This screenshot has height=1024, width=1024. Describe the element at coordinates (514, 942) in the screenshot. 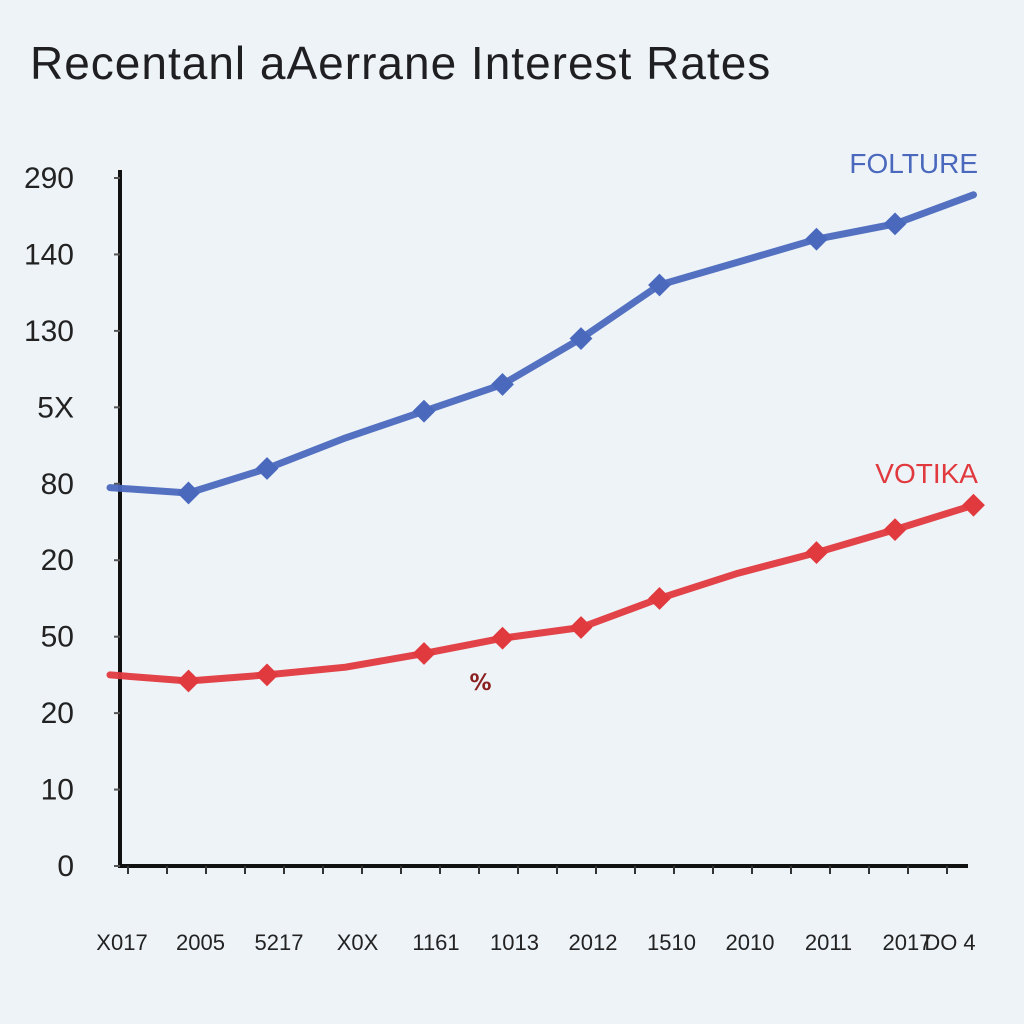

I see `x-tick-label: 1013` at that location.